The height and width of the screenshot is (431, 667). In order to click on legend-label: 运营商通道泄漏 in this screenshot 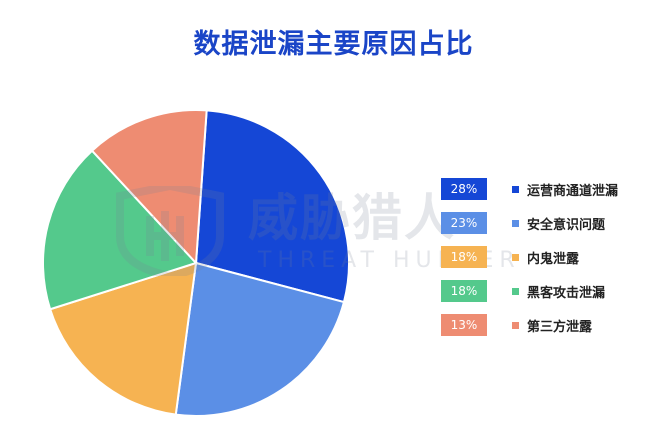, I will do `click(573, 191)`.